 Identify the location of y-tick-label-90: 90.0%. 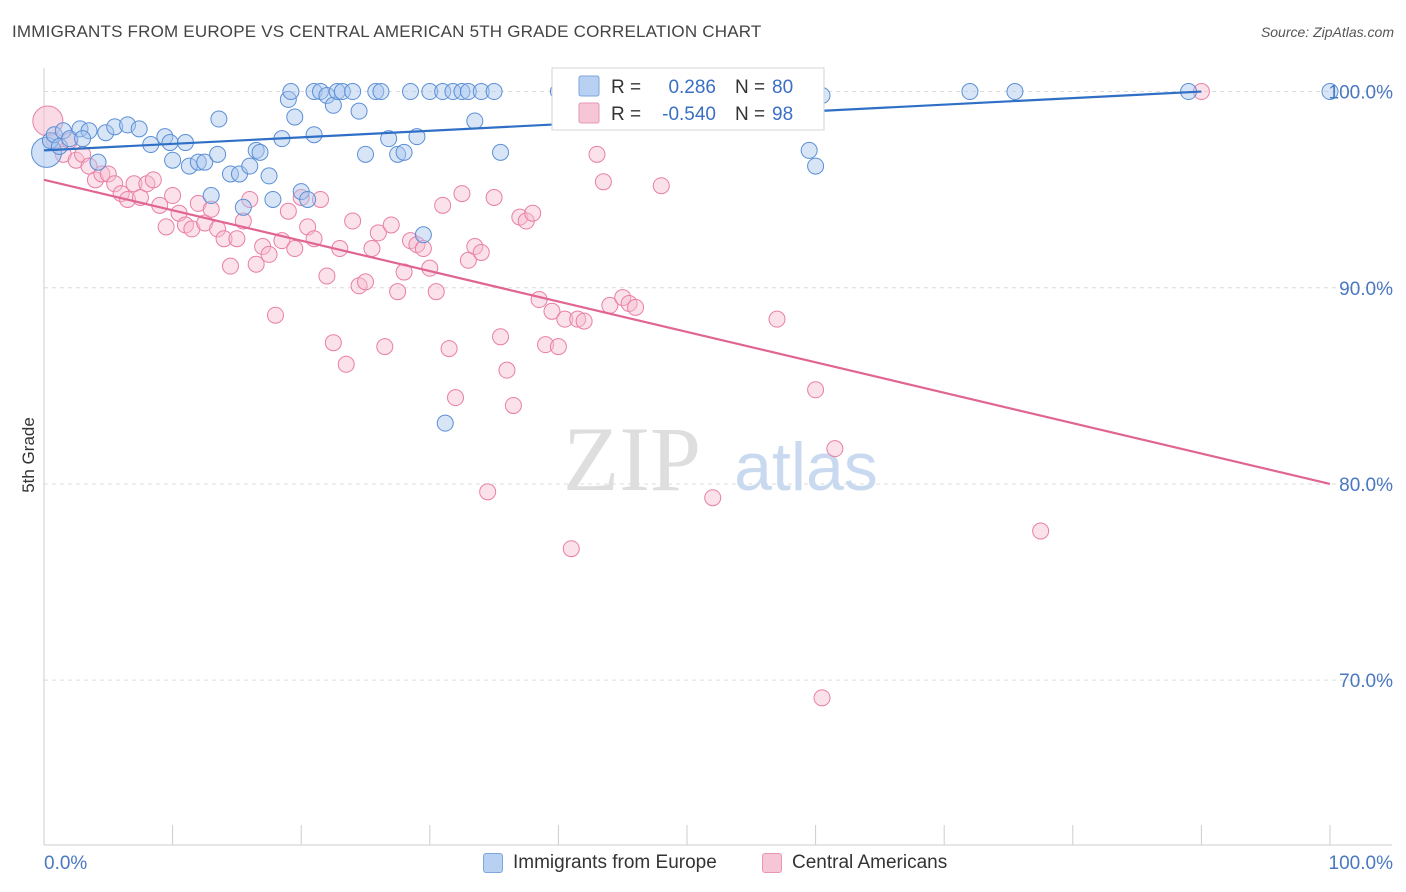
(1366, 289).